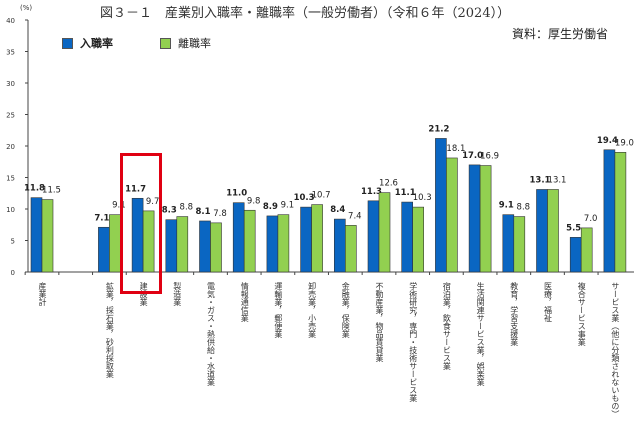 The height and width of the screenshot is (423, 640). I want to click on highlight-box-construction, so click(141, 223).